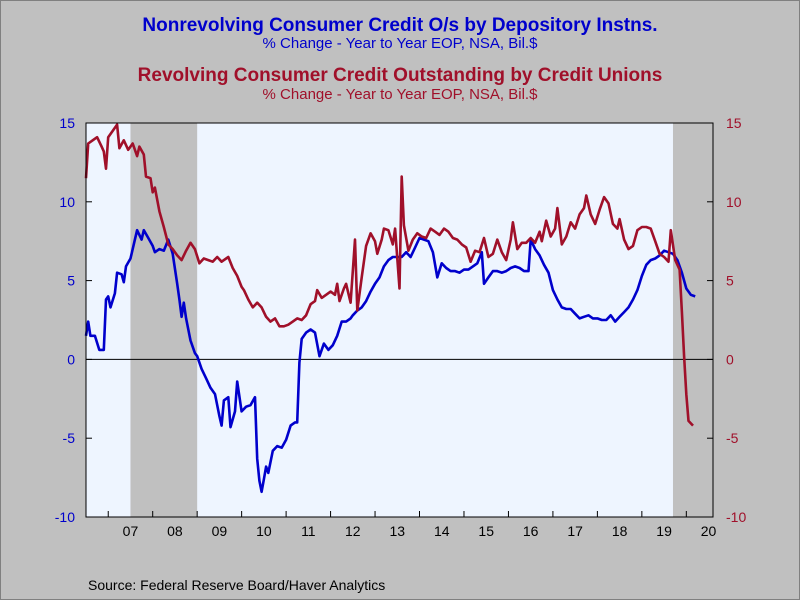  I want to click on y-tick-label-right: 15, so click(734, 123).